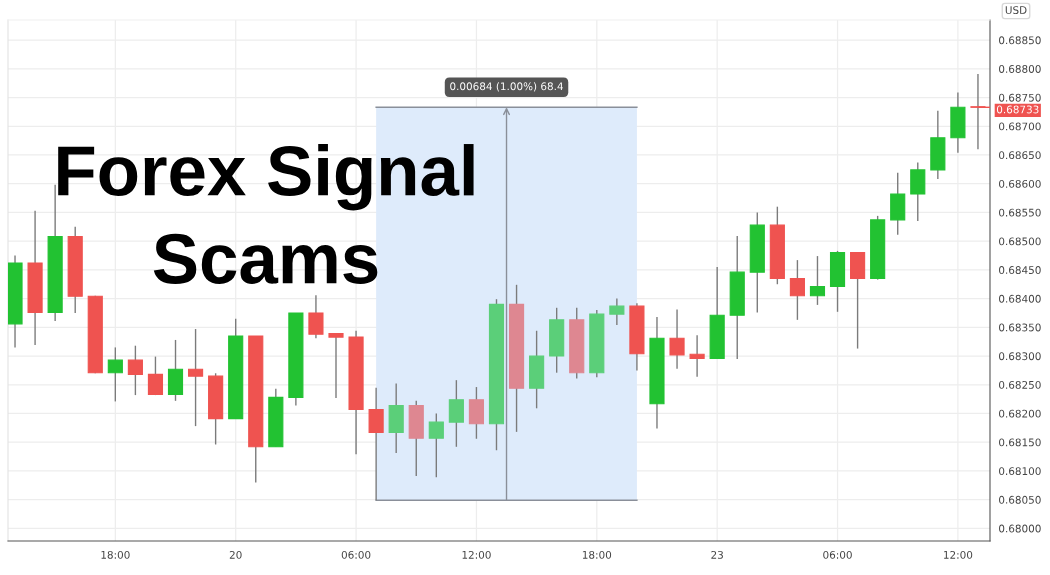 The width and height of the screenshot is (1050, 575). Describe the element at coordinates (1020, 270) in the screenshot. I see `y-tick-label: 0.68450` at that location.